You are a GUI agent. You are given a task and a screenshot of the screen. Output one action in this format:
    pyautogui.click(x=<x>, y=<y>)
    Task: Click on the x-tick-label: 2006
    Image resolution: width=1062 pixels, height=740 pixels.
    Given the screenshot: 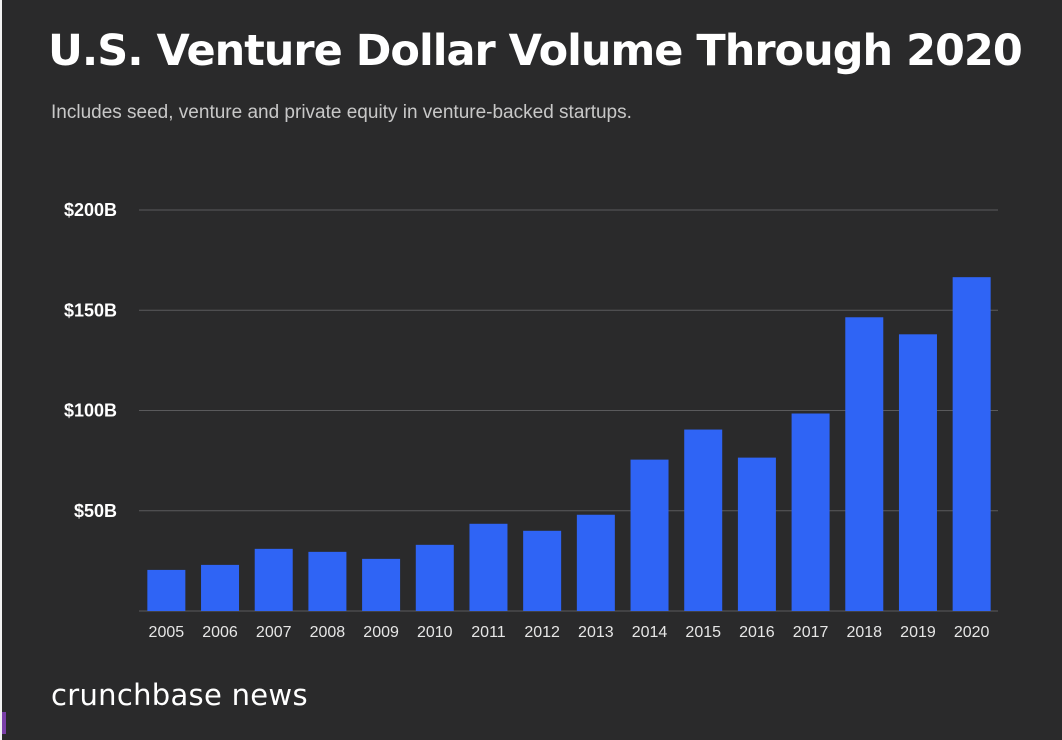 What is the action you would take?
    pyautogui.click(x=220, y=632)
    